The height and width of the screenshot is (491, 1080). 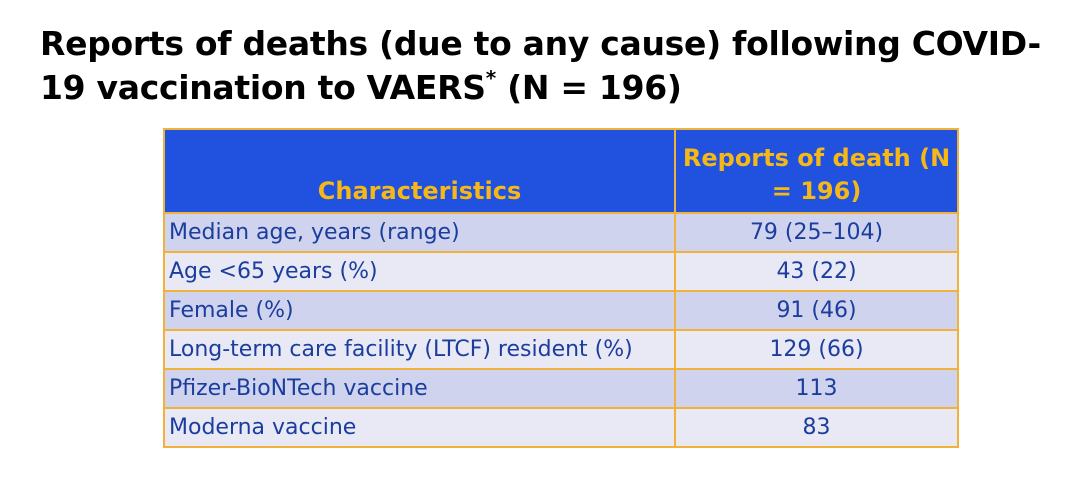 I want to click on column-header: Reports of death (N = 196), so click(x=816, y=171).